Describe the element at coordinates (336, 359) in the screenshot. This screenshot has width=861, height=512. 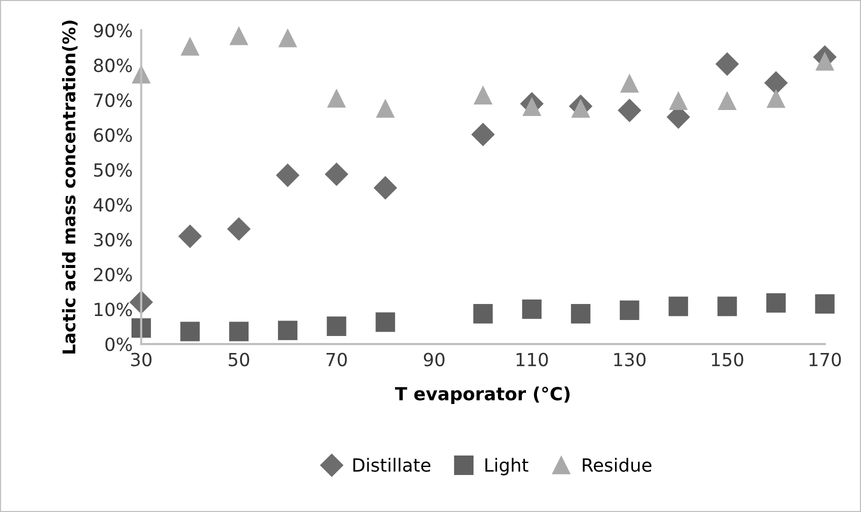
I see `x-tick-label: 70` at that location.